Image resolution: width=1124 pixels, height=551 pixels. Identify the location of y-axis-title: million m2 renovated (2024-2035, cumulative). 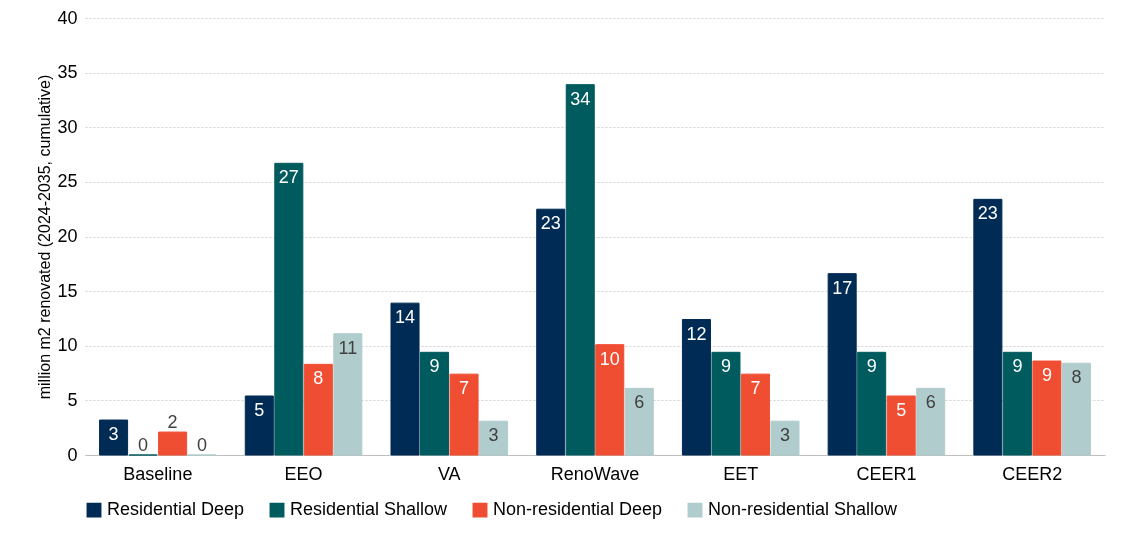
(45, 237).